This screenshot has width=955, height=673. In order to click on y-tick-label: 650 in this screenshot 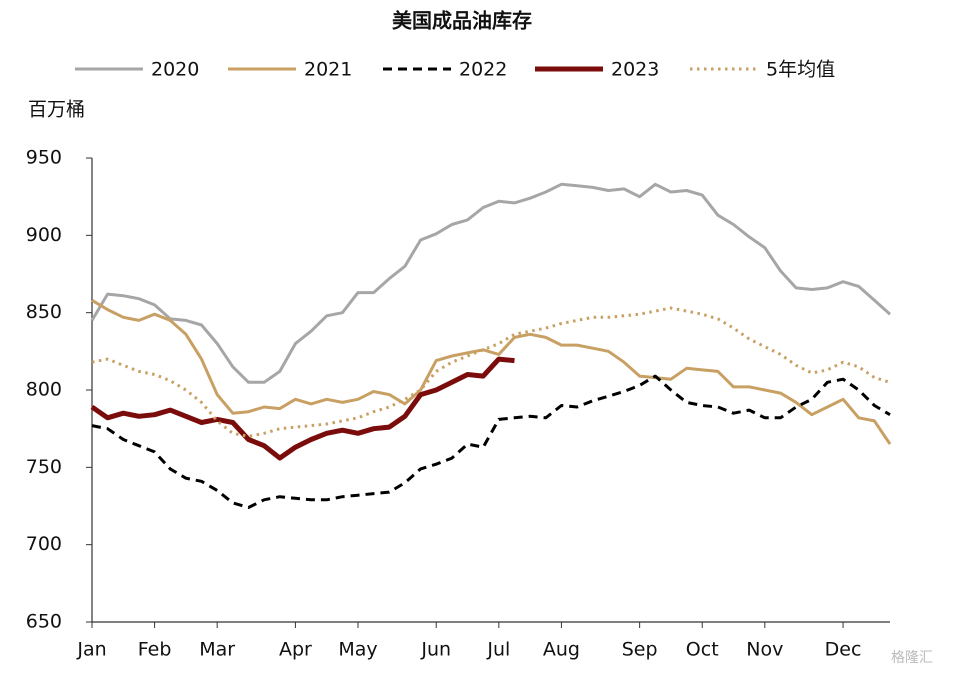, I will do `click(44, 622)`.